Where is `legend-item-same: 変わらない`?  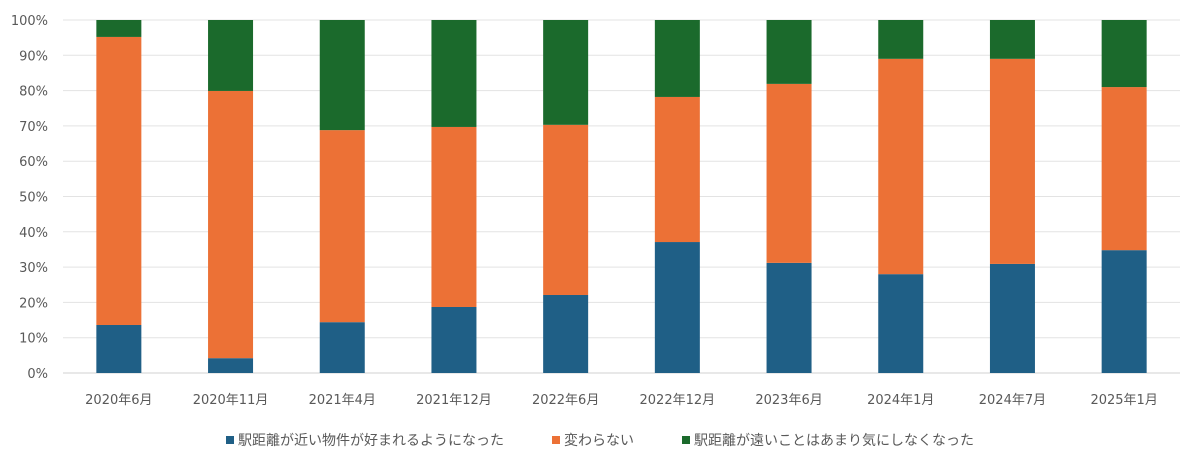
legend-item-same: 変わらない is located at coordinates (593, 440).